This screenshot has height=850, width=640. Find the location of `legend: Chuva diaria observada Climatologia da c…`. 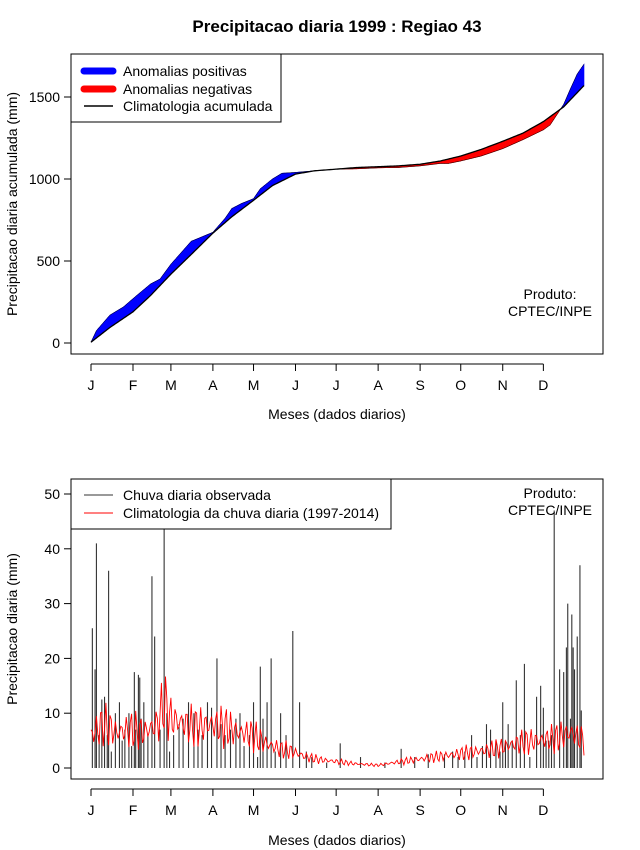

legend: Chuva diaria observada Climatologia da c… is located at coordinates (231, 504).